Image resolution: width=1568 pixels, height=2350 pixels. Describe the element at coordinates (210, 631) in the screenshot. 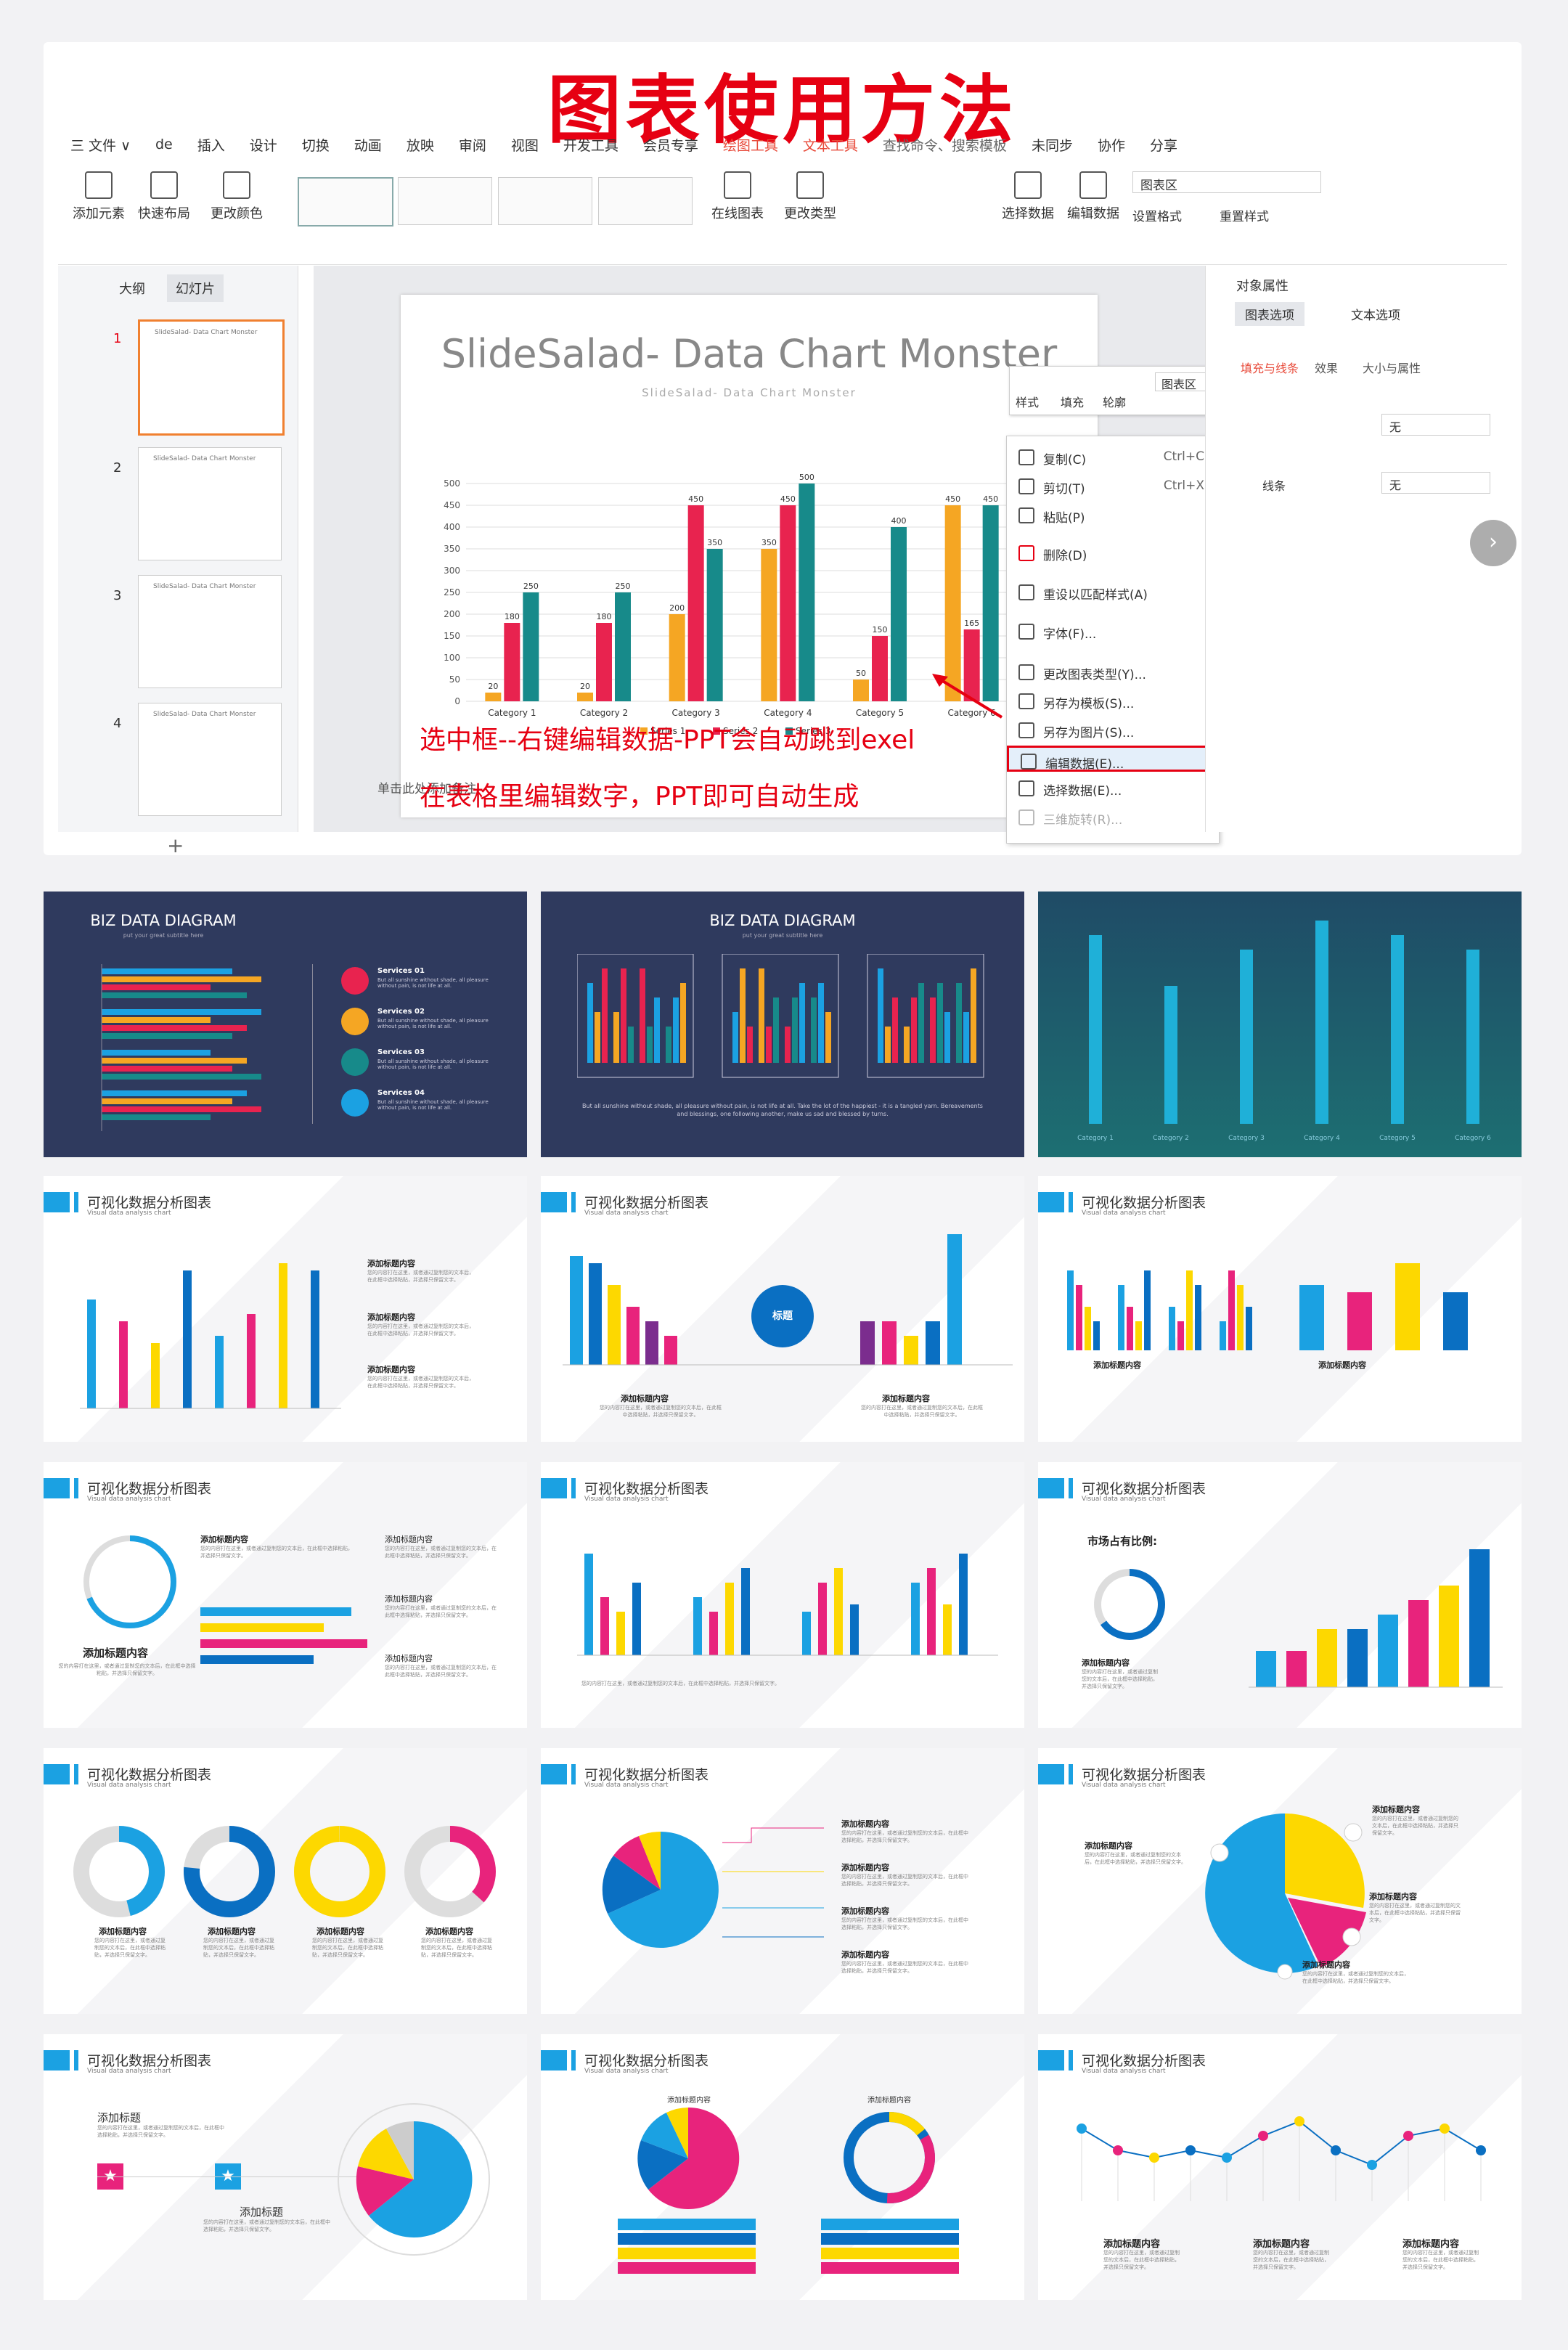

I see `slide-thumbnail-3: SlideSalad- Data Chart Monster` at that location.